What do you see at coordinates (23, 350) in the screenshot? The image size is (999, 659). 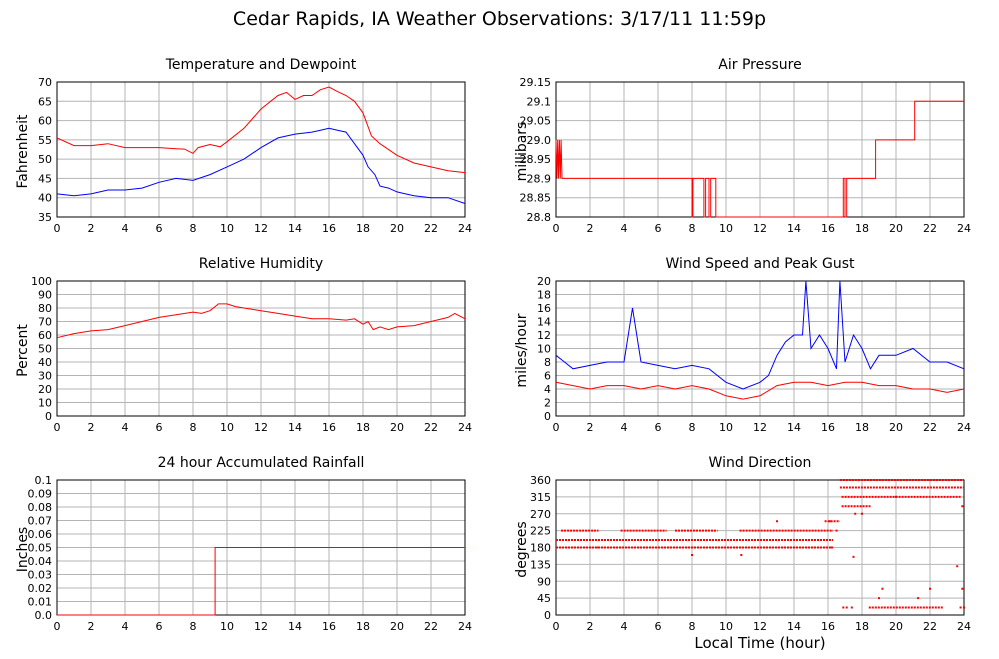 I see `y-axis-label: Percent` at bounding box center [23, 350].